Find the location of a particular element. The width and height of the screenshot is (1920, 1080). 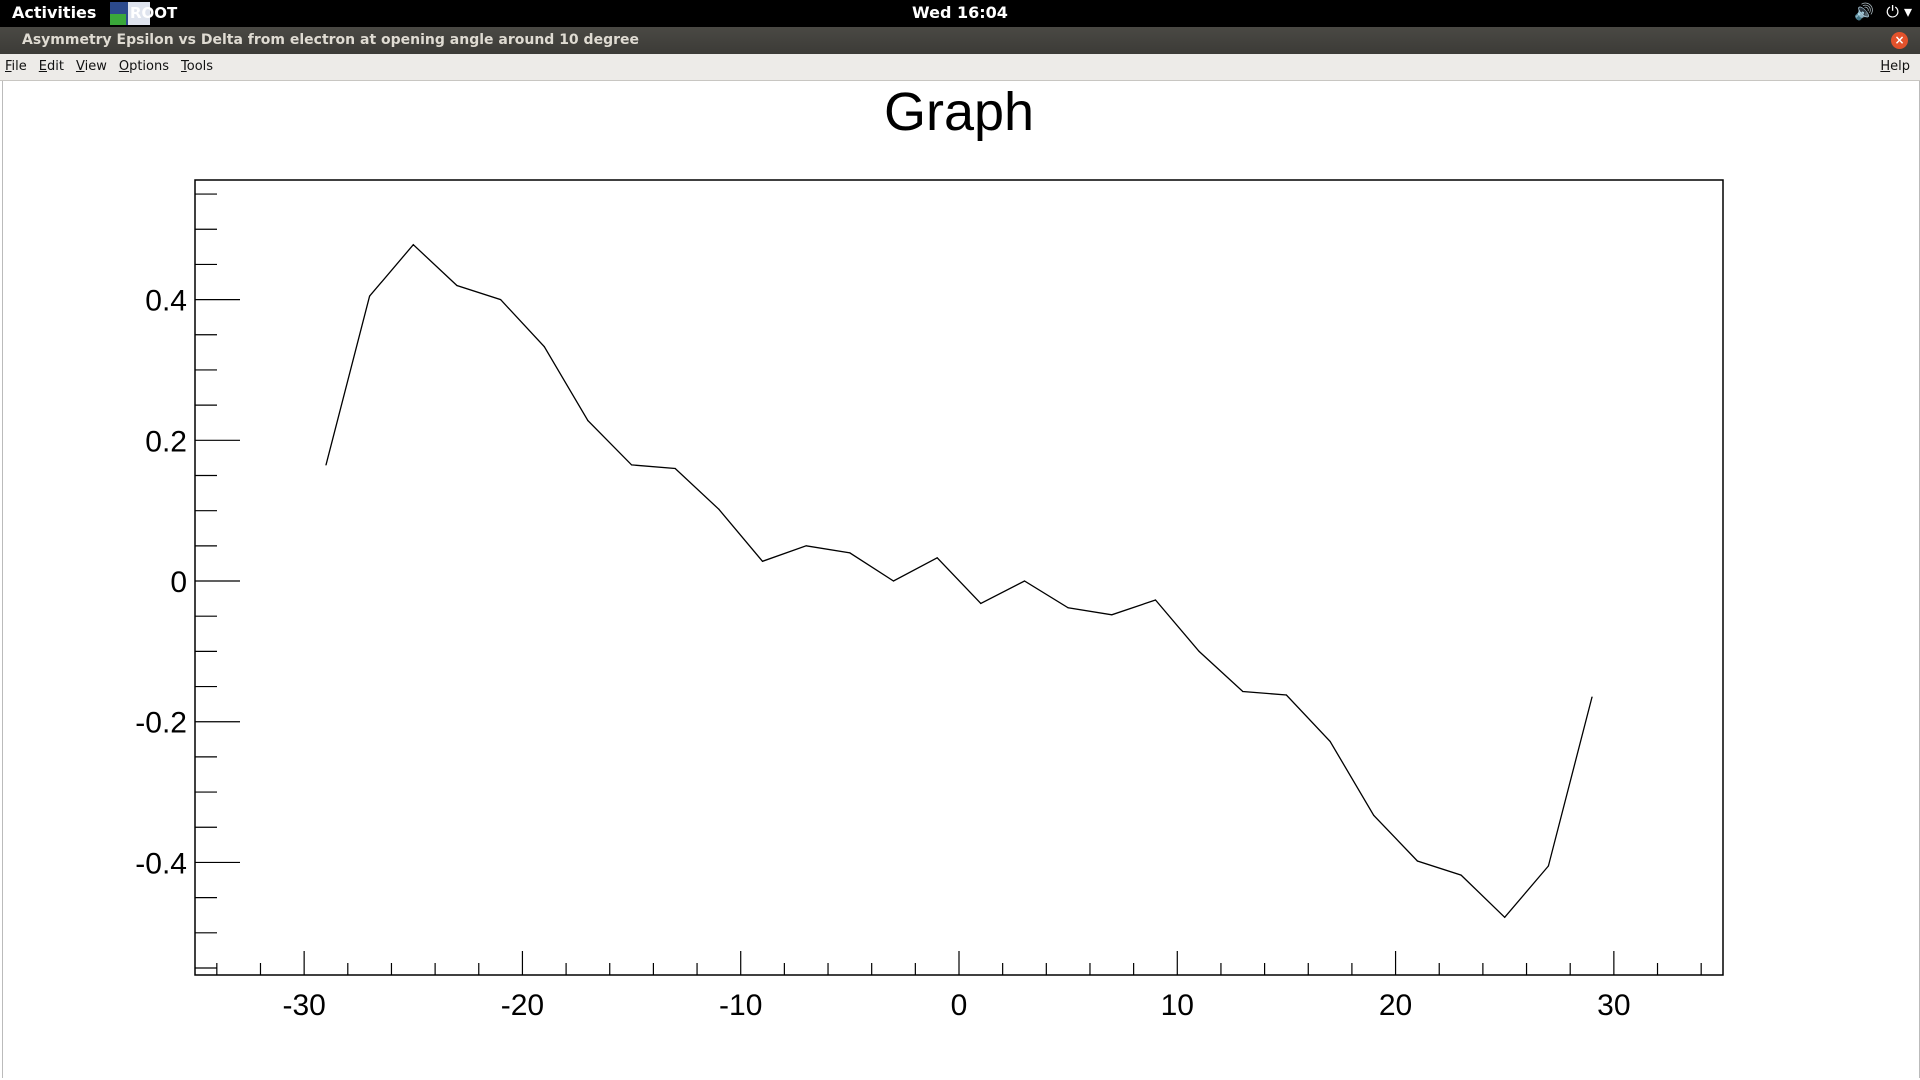

app-menu: ROOT ▾ is located at coordinates (141, 20).